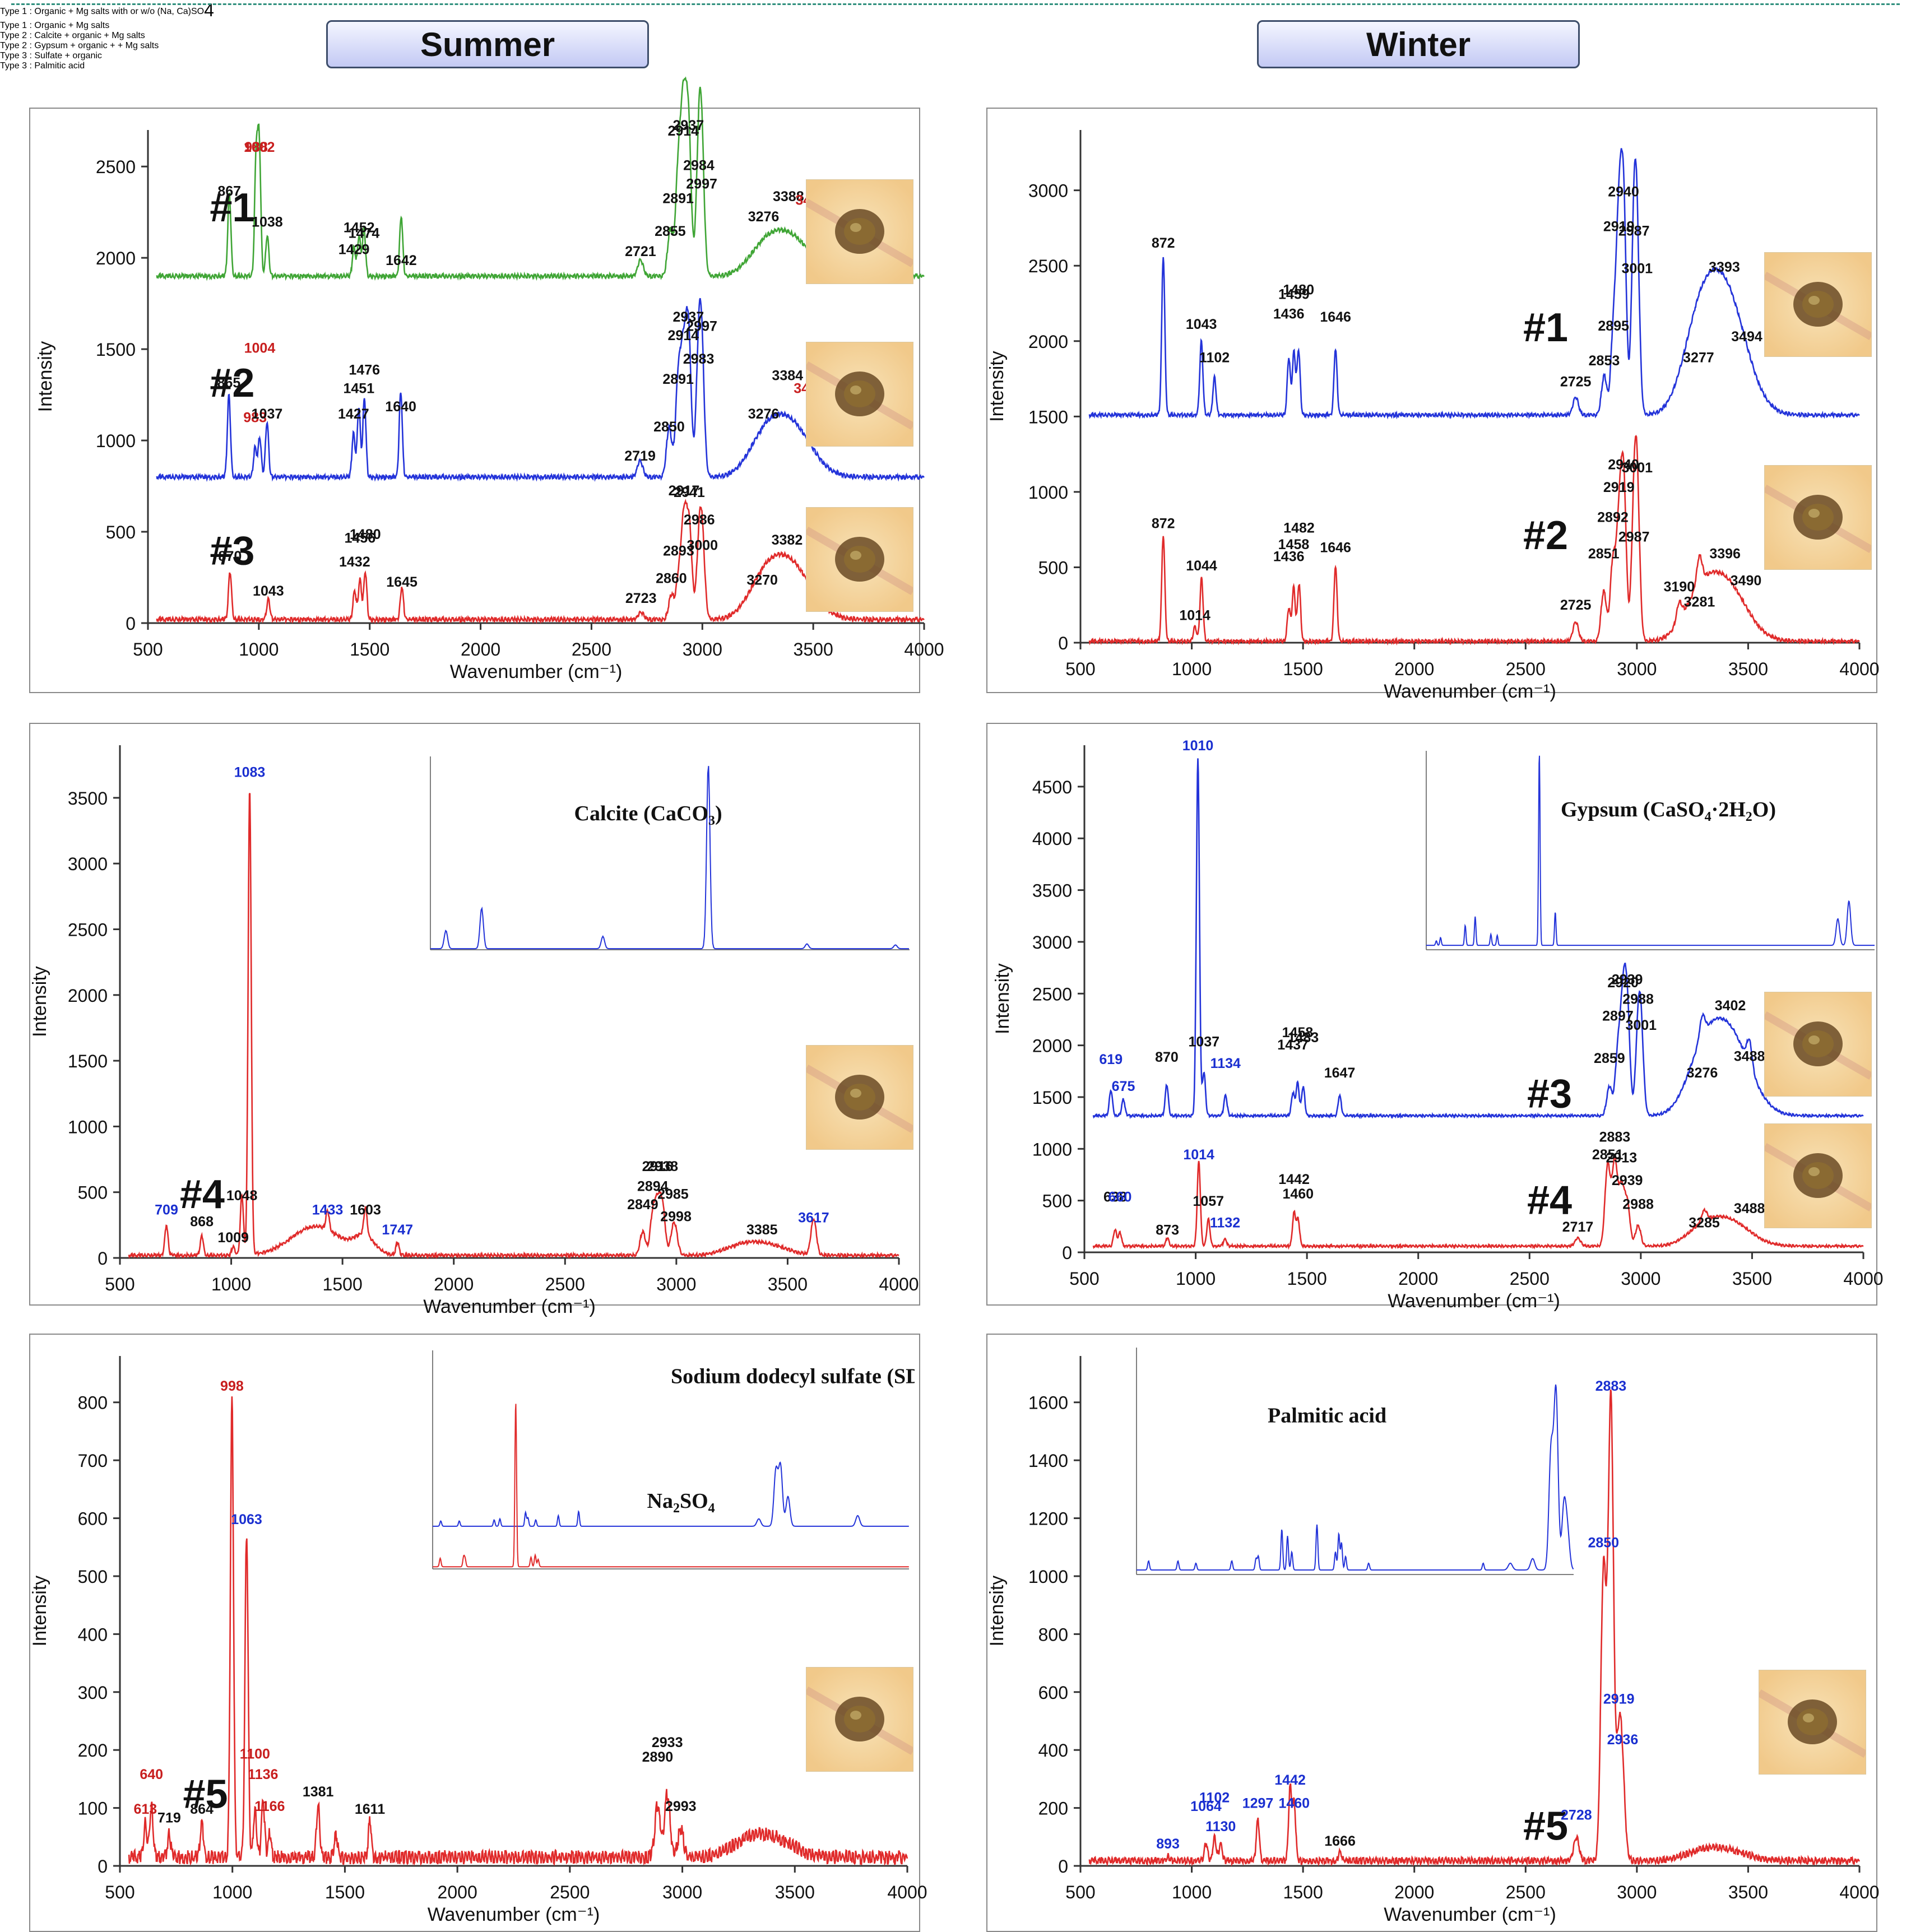 The width and height of the screenshot is (1911, 1932). I want to click on reference-inset: Palmitic acid, so click(1355, 1461).